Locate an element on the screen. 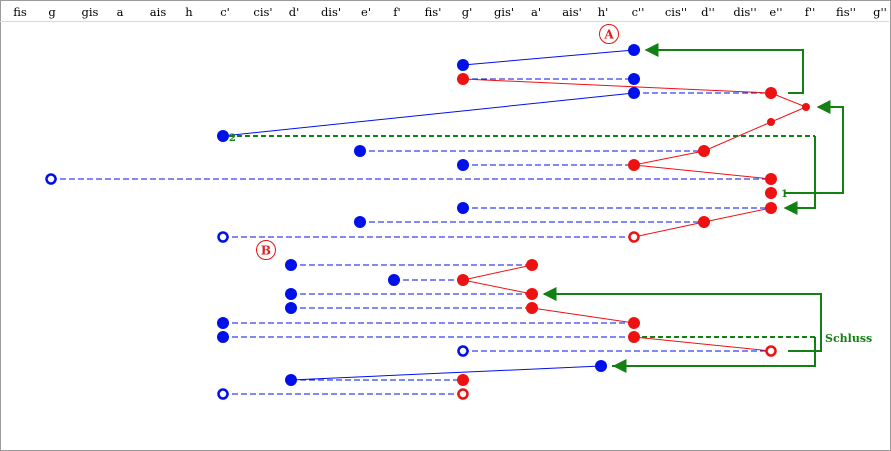  note-label: fis' is located at coordinates (433, 12).